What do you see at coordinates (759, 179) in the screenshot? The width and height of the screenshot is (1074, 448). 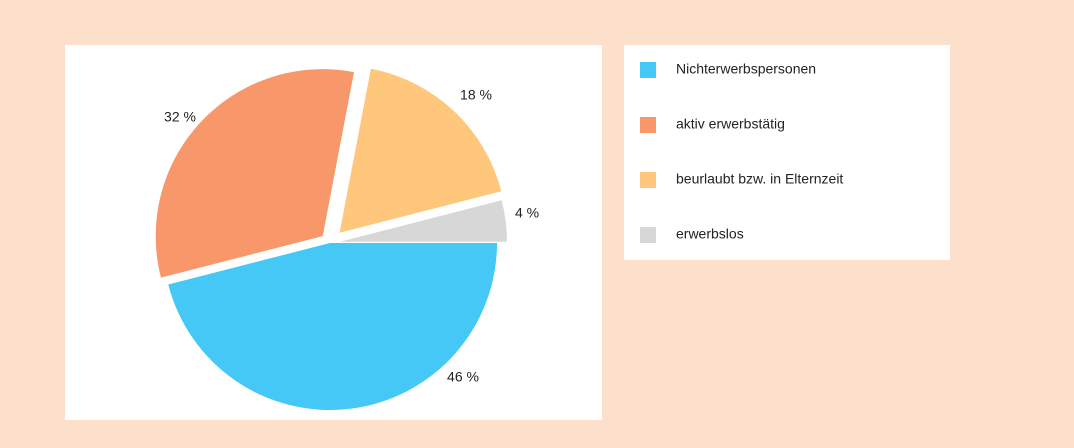 I see `legend-label: beurlaubt bzw. in Elternzeit` at bounding box center [759, 179].